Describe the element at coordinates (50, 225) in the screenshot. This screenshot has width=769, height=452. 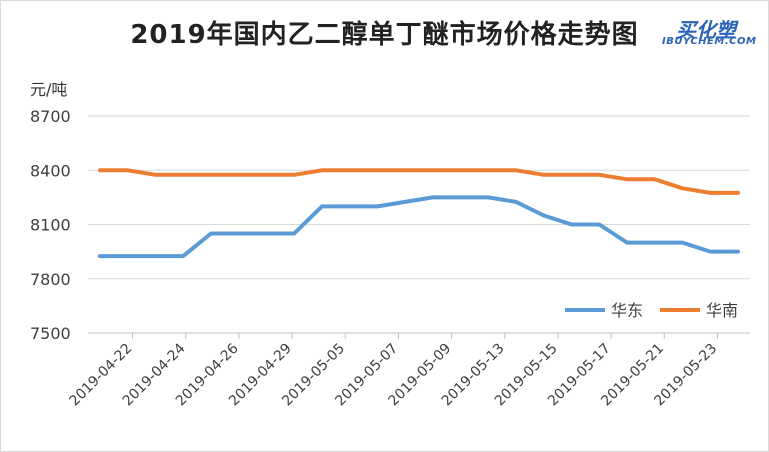
I see `y-tick-label: 8100` at that location.